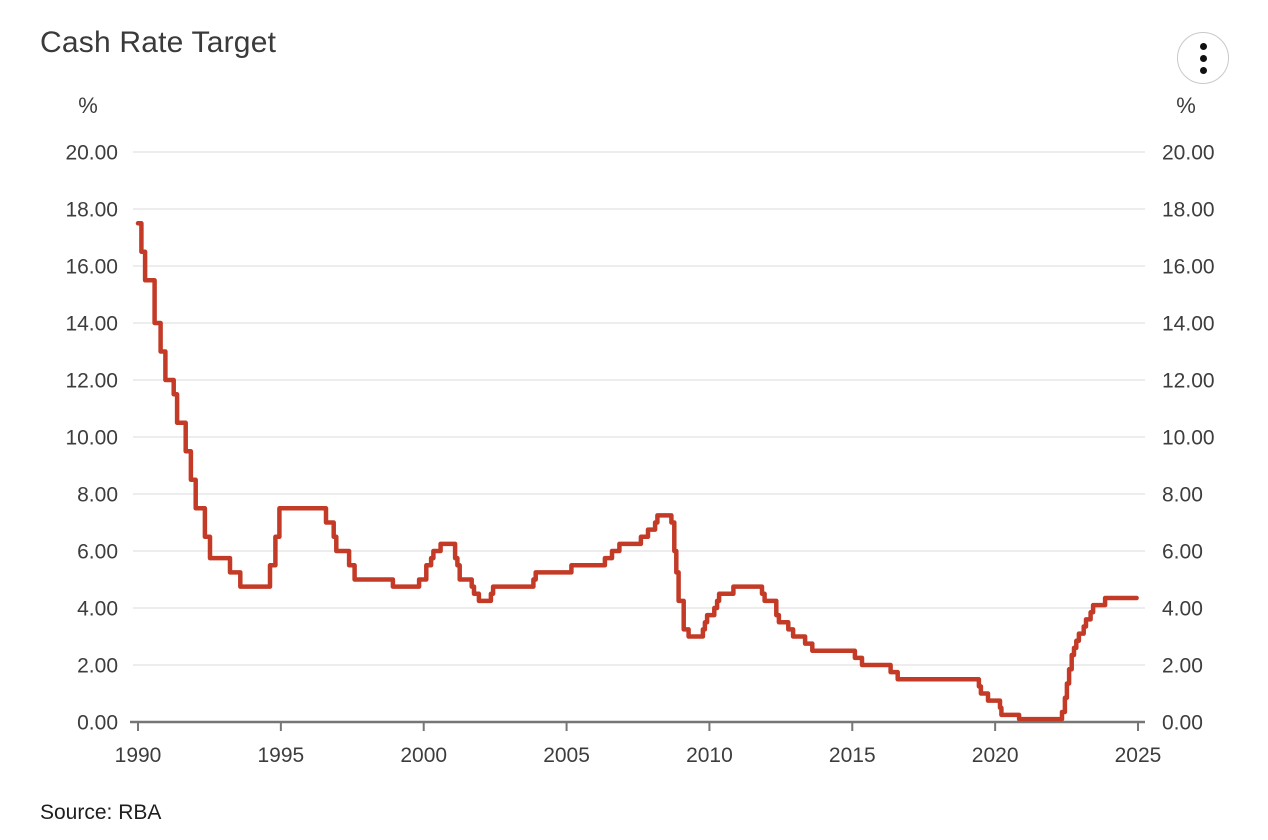 Image resolution: width=1268 pixels, height=840 pixels. What do you see at coordinates (1188, 267) in the screenshot?
I see `y-tick-label-right: 16.00` at bounding box center [1188, 267].